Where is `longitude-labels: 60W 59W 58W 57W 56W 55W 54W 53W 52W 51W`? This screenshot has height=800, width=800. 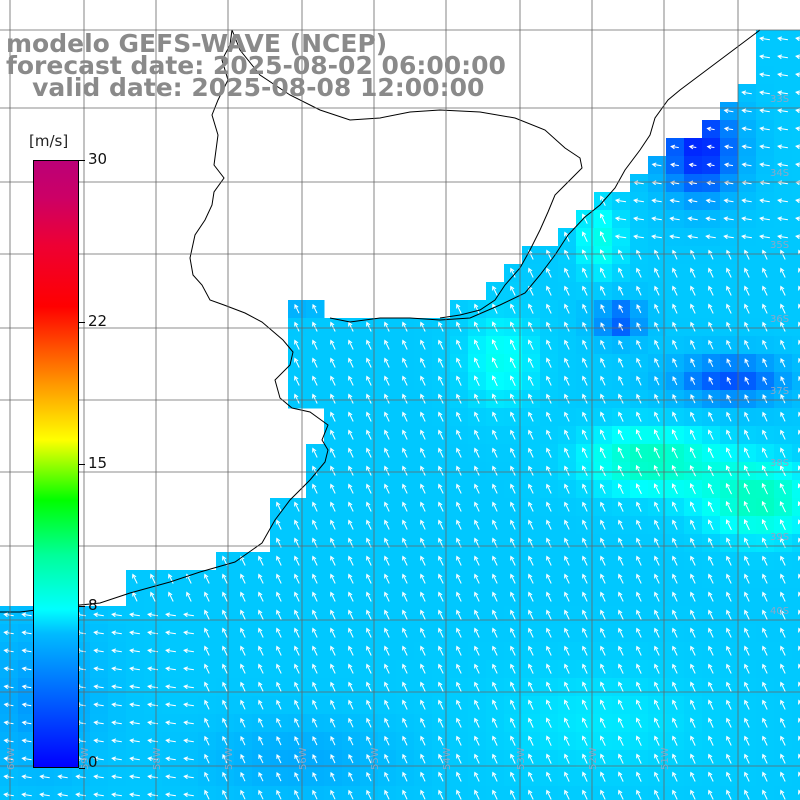 longitude-labels: 60W 59W 58W 57W 56W 55W 54W 53W 52W 51W is located at coordinates (338, 758).